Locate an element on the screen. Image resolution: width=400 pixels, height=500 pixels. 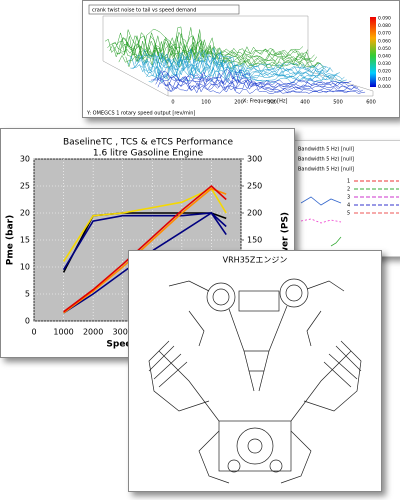
colorbar is located at coordinates (373, 52).